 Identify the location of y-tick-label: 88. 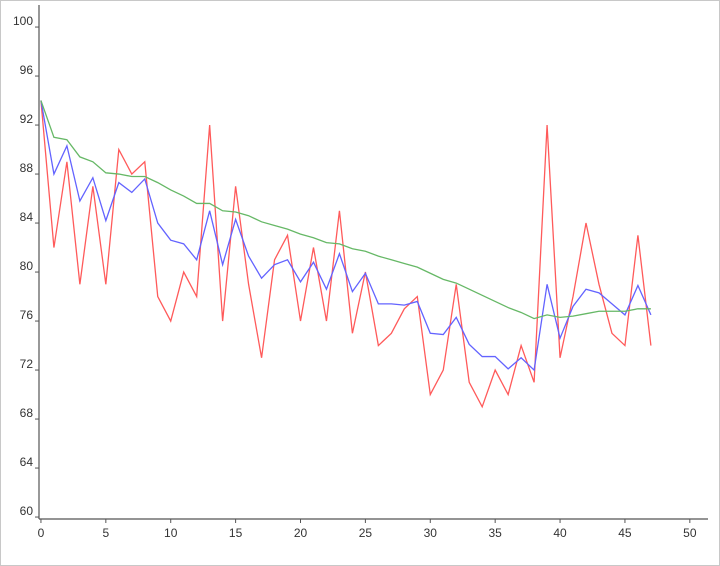
(27, 168).